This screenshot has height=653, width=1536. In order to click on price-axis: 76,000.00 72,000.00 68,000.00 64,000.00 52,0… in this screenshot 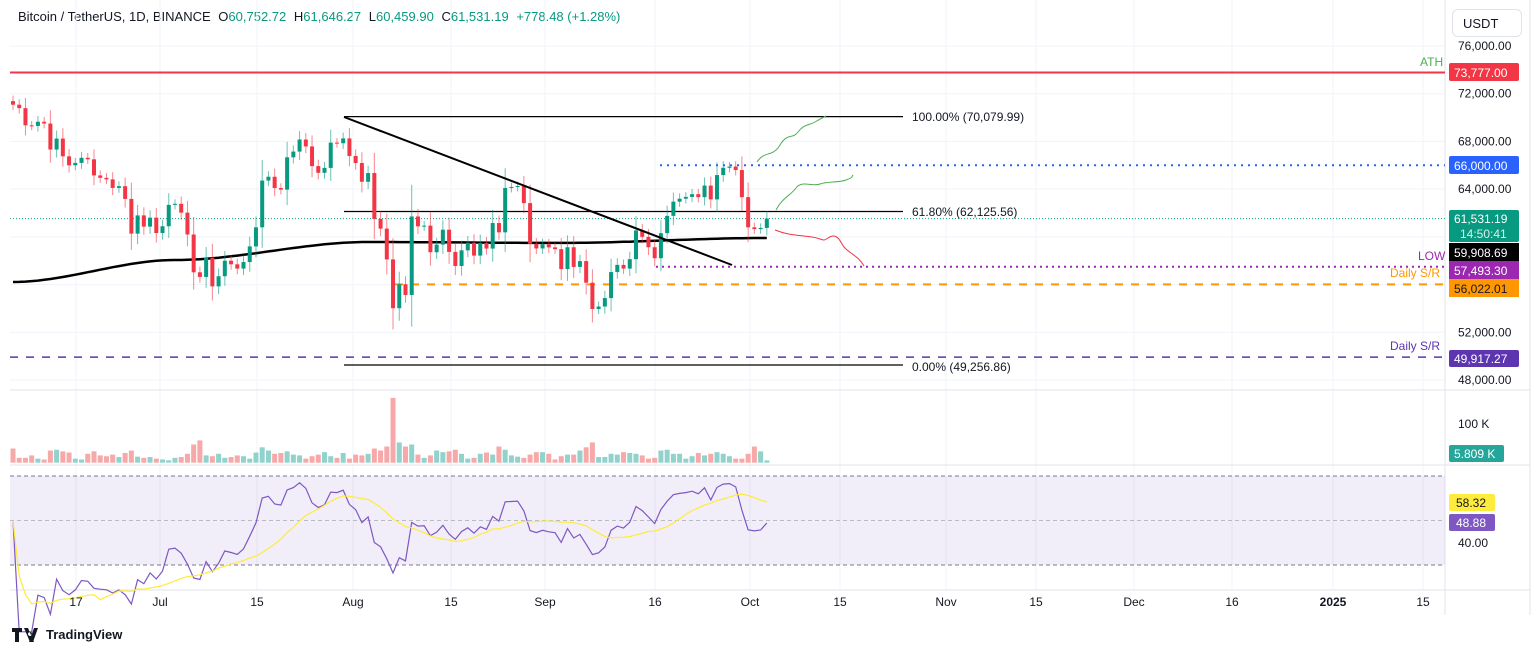, I will do `click(1485, 294)`.